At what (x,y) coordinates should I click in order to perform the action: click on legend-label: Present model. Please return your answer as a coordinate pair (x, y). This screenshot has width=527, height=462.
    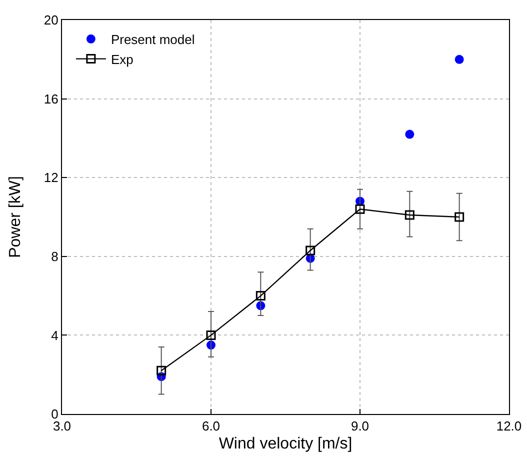
    Looking at the image, I should click on (152, 39).